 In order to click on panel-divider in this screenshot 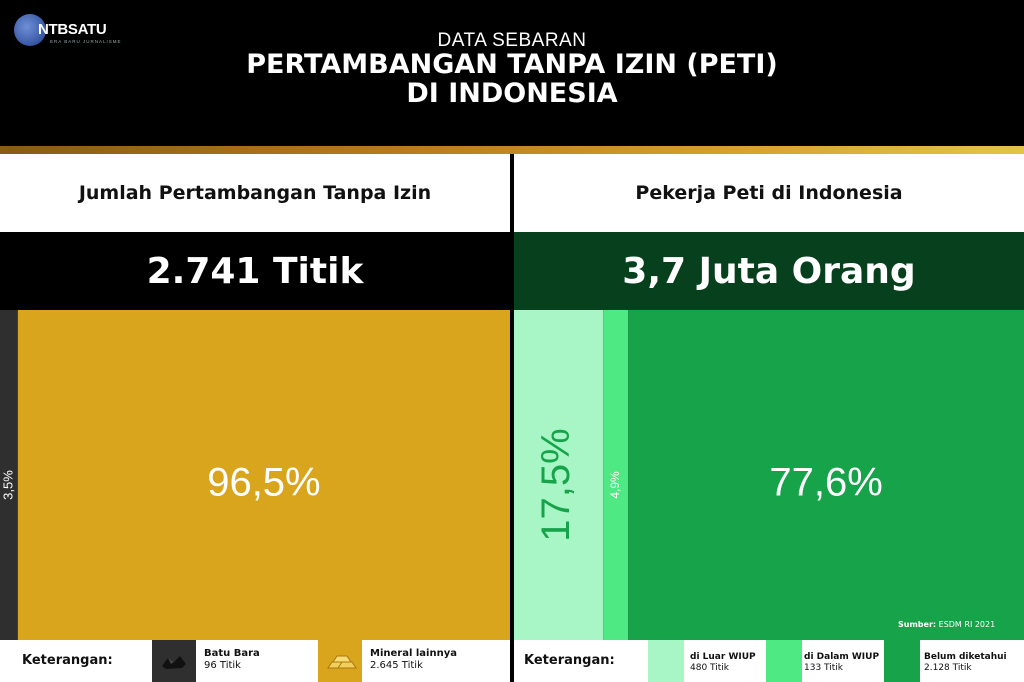, I will do `click(512, 418)`.